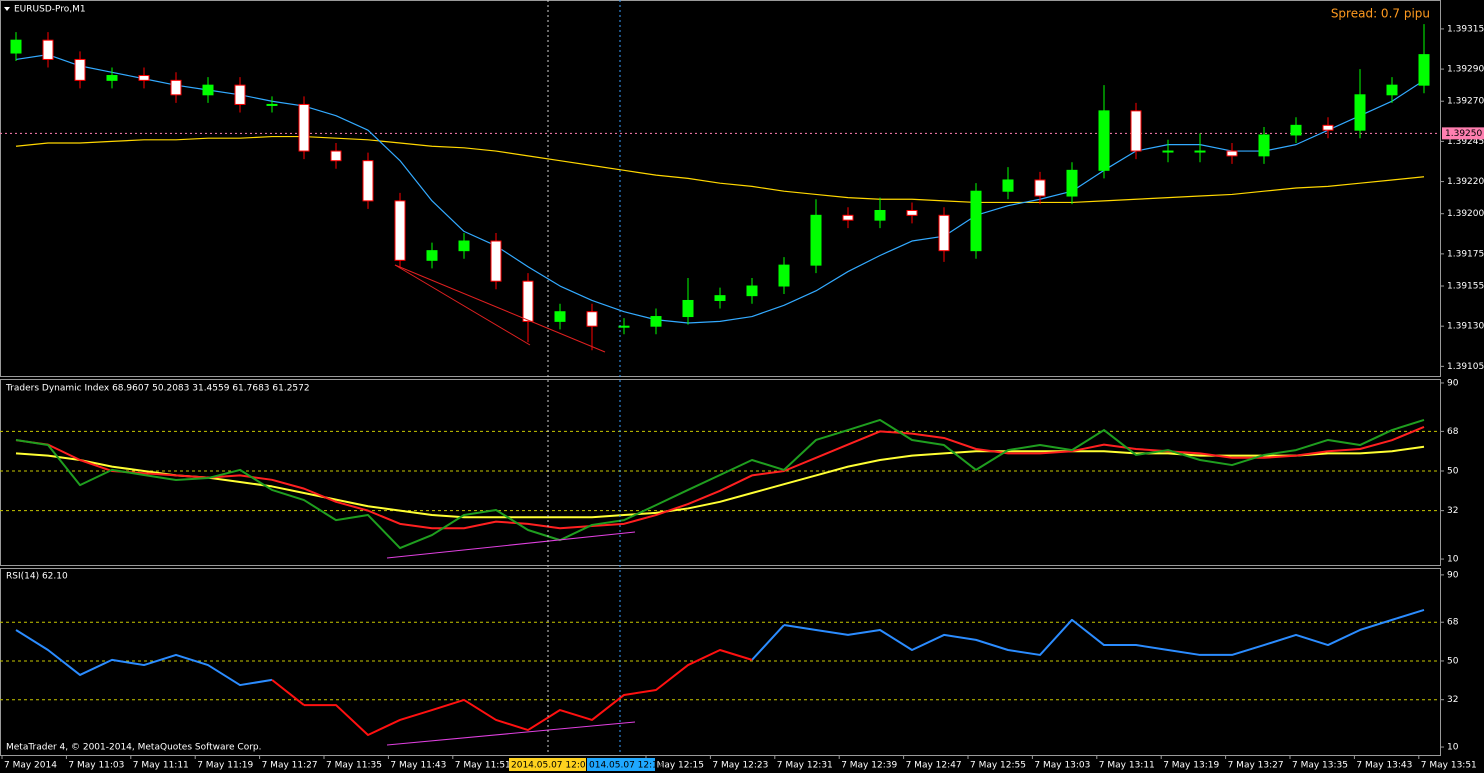 Image resolution: width=1484 pixels, height=773 pixels. Describe the element at coordinates (1465, 102) in the screenshot. I see `y-tick-label: 1.39270` at that location.